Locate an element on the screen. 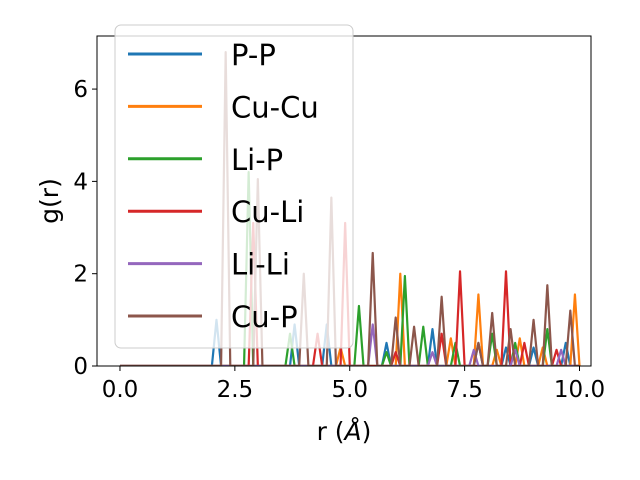 Image resolution: width=640 pixels, height=480 pixels. y-tick-label: 0 is located at coordinates (80, 367).